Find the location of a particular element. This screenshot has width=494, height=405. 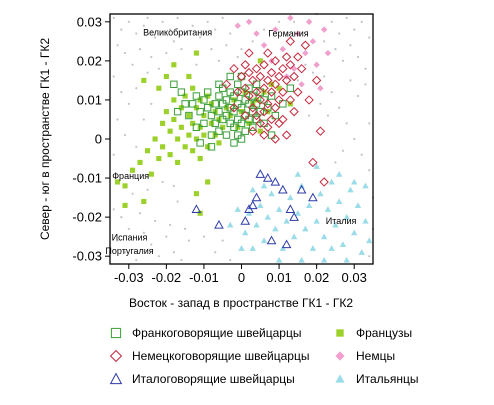

x-axis: -0.03 -0.02 -0.01 0 0.01 0.02 0.03 is located at coordinates (240, 274).